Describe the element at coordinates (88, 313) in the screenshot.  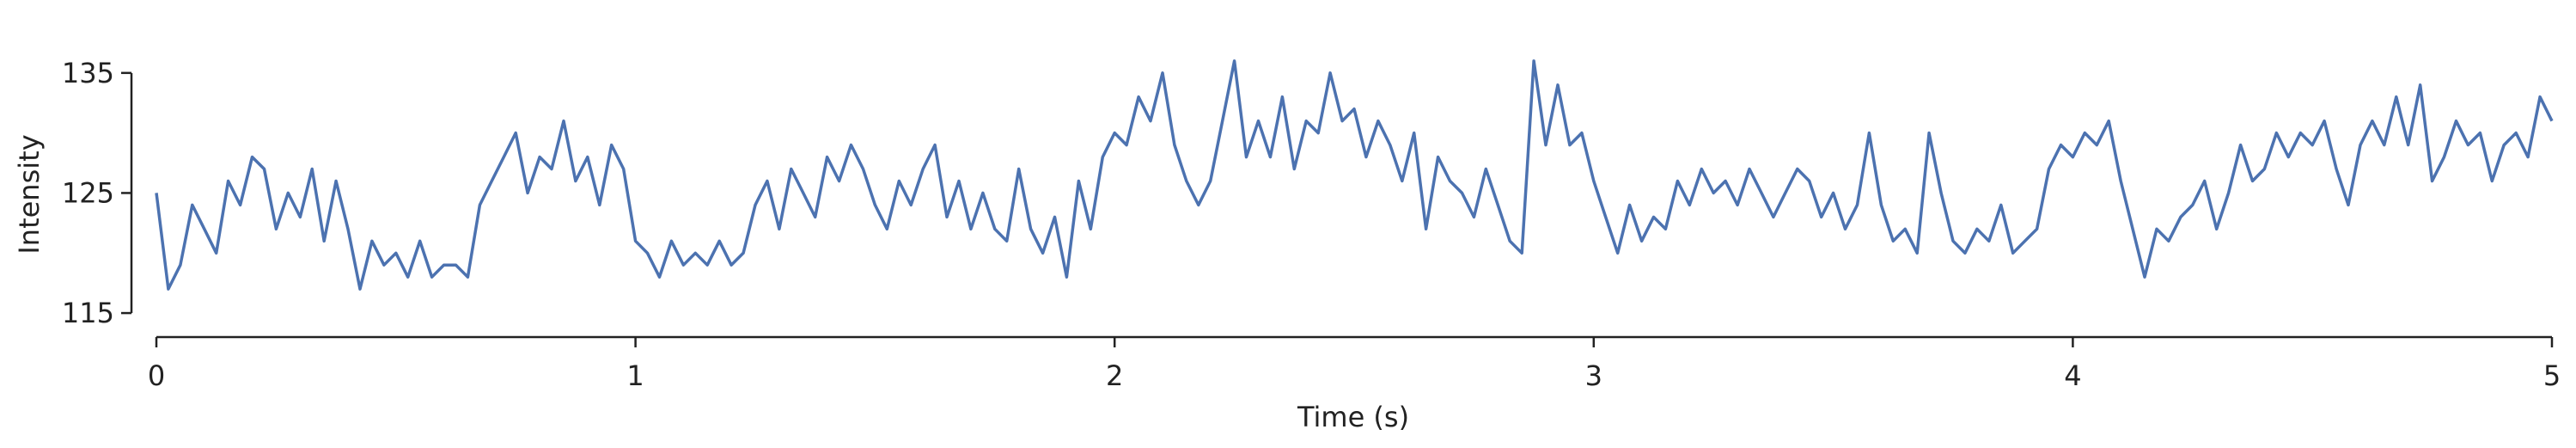
I see `y-tick-label: 115` at that location.